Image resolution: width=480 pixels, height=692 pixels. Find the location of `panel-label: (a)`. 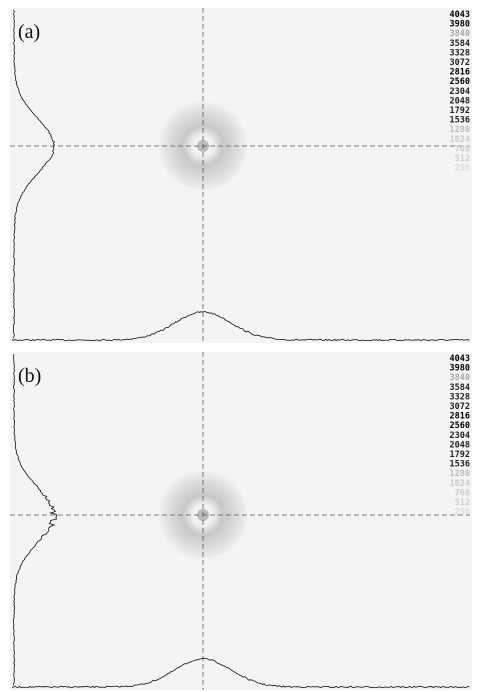

panel-label: (a) is located at coordinates (29, 32).